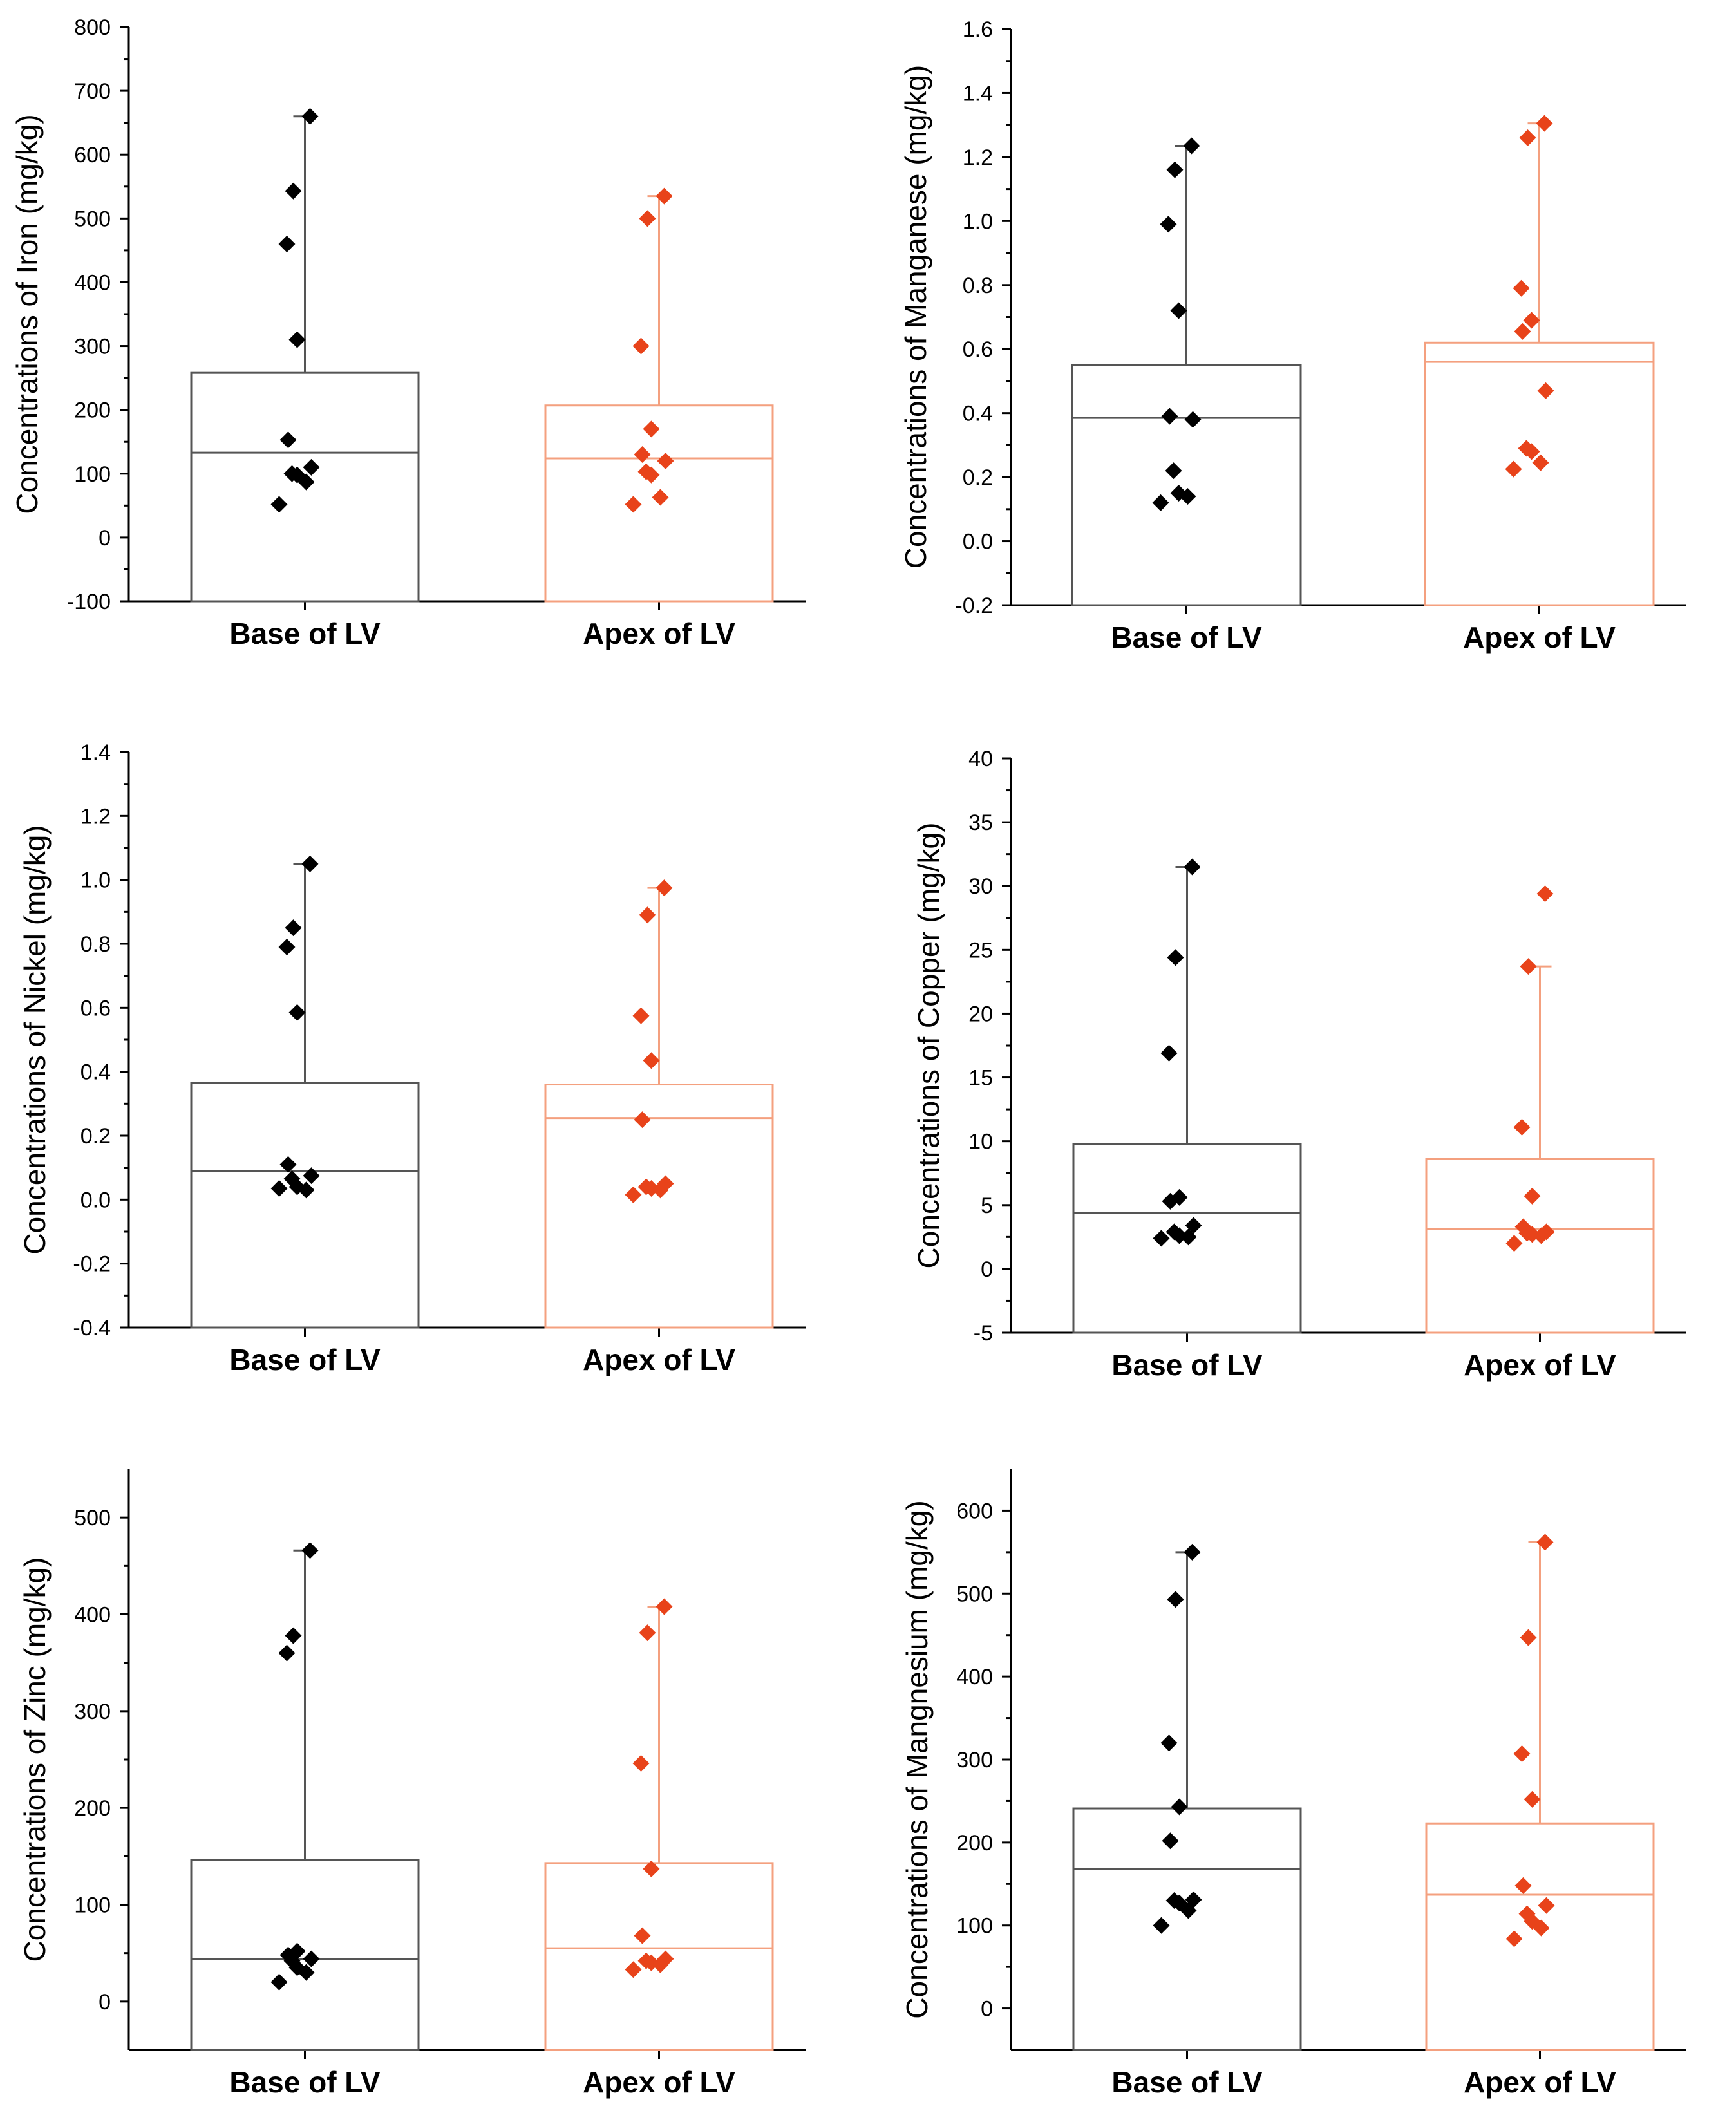  What do you see at coordinates (975, 1843) in the screenshot?
I see `y-tick-label: 200` at bounding box center [975, 1843].